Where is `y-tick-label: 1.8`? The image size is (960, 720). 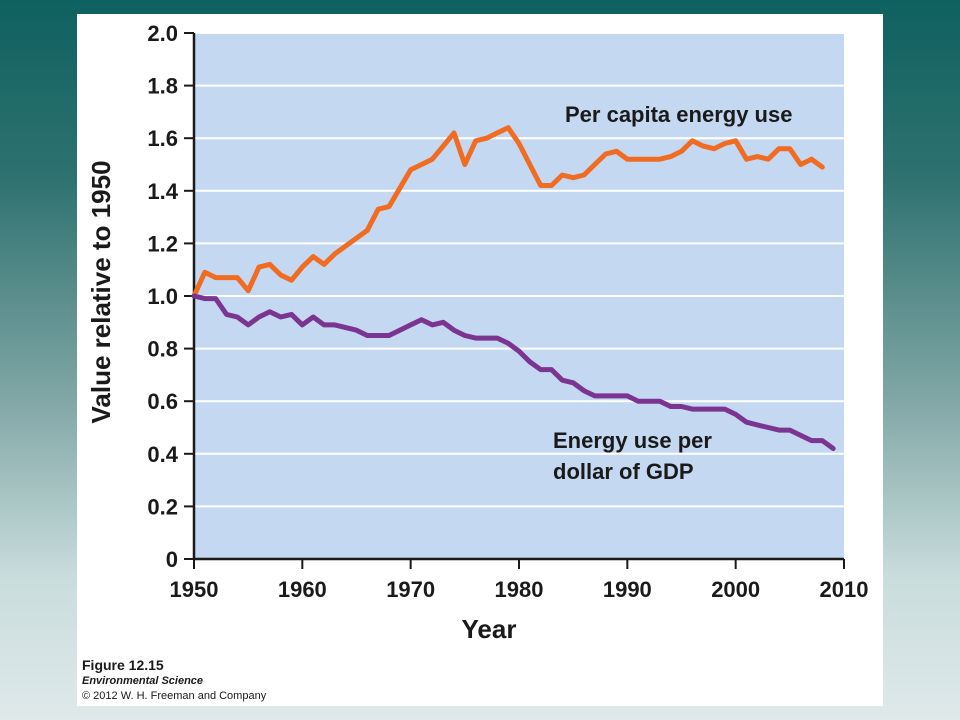
y-tick-label: 1.8 is located at coordinates (162, 86).